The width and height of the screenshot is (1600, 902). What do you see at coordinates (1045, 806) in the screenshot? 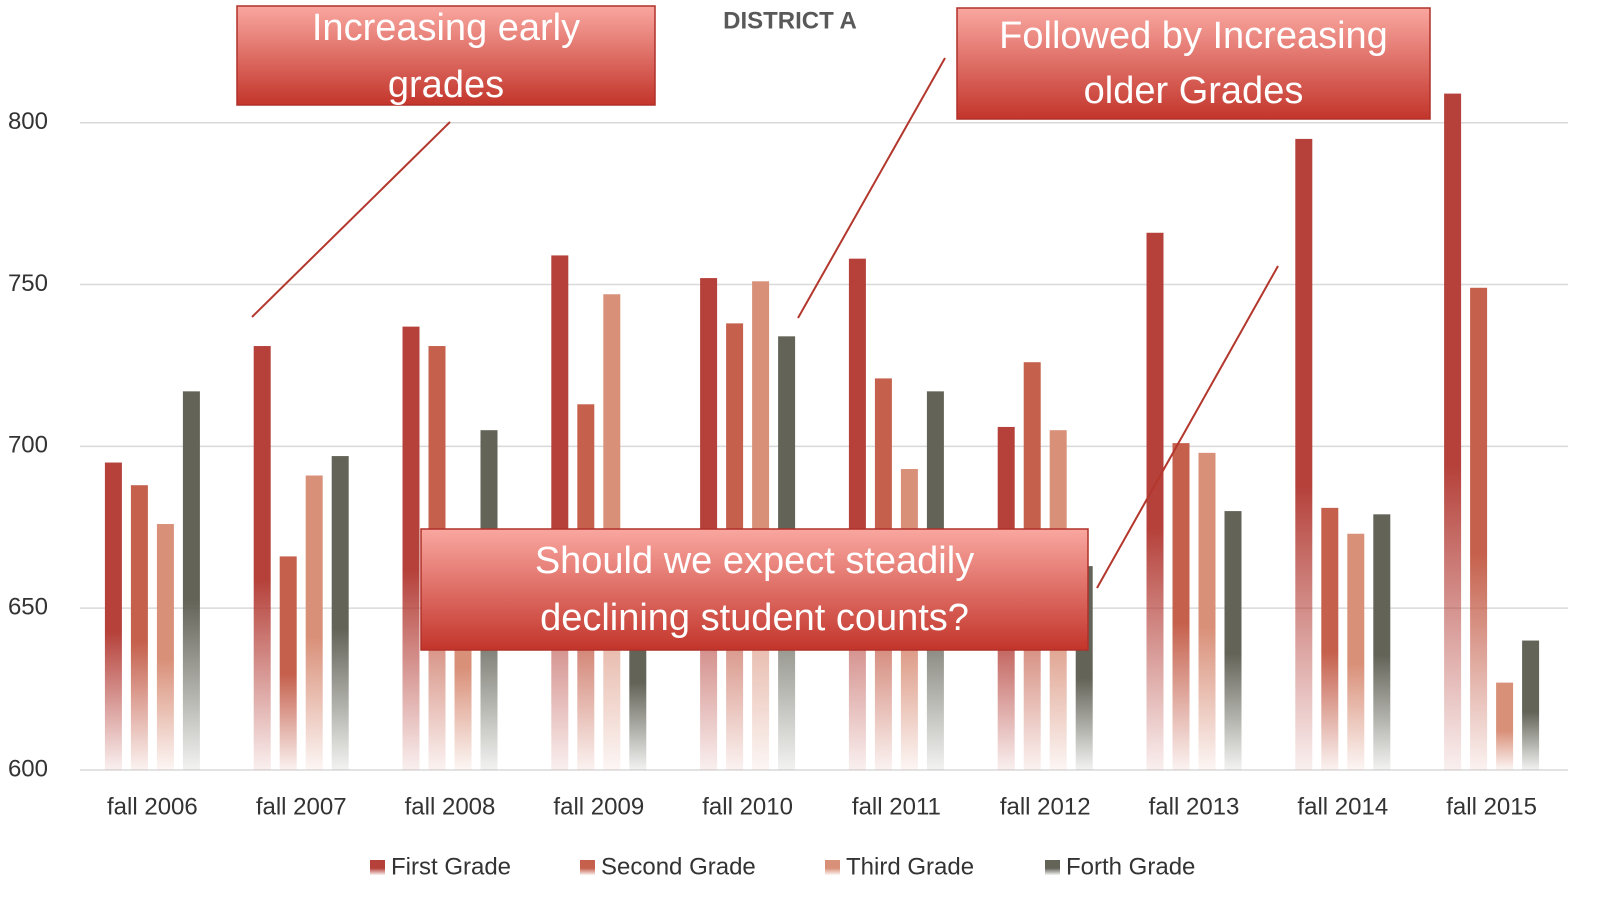
I see `x-tick-label: fall 2012` at bounding box center [1045, 806].